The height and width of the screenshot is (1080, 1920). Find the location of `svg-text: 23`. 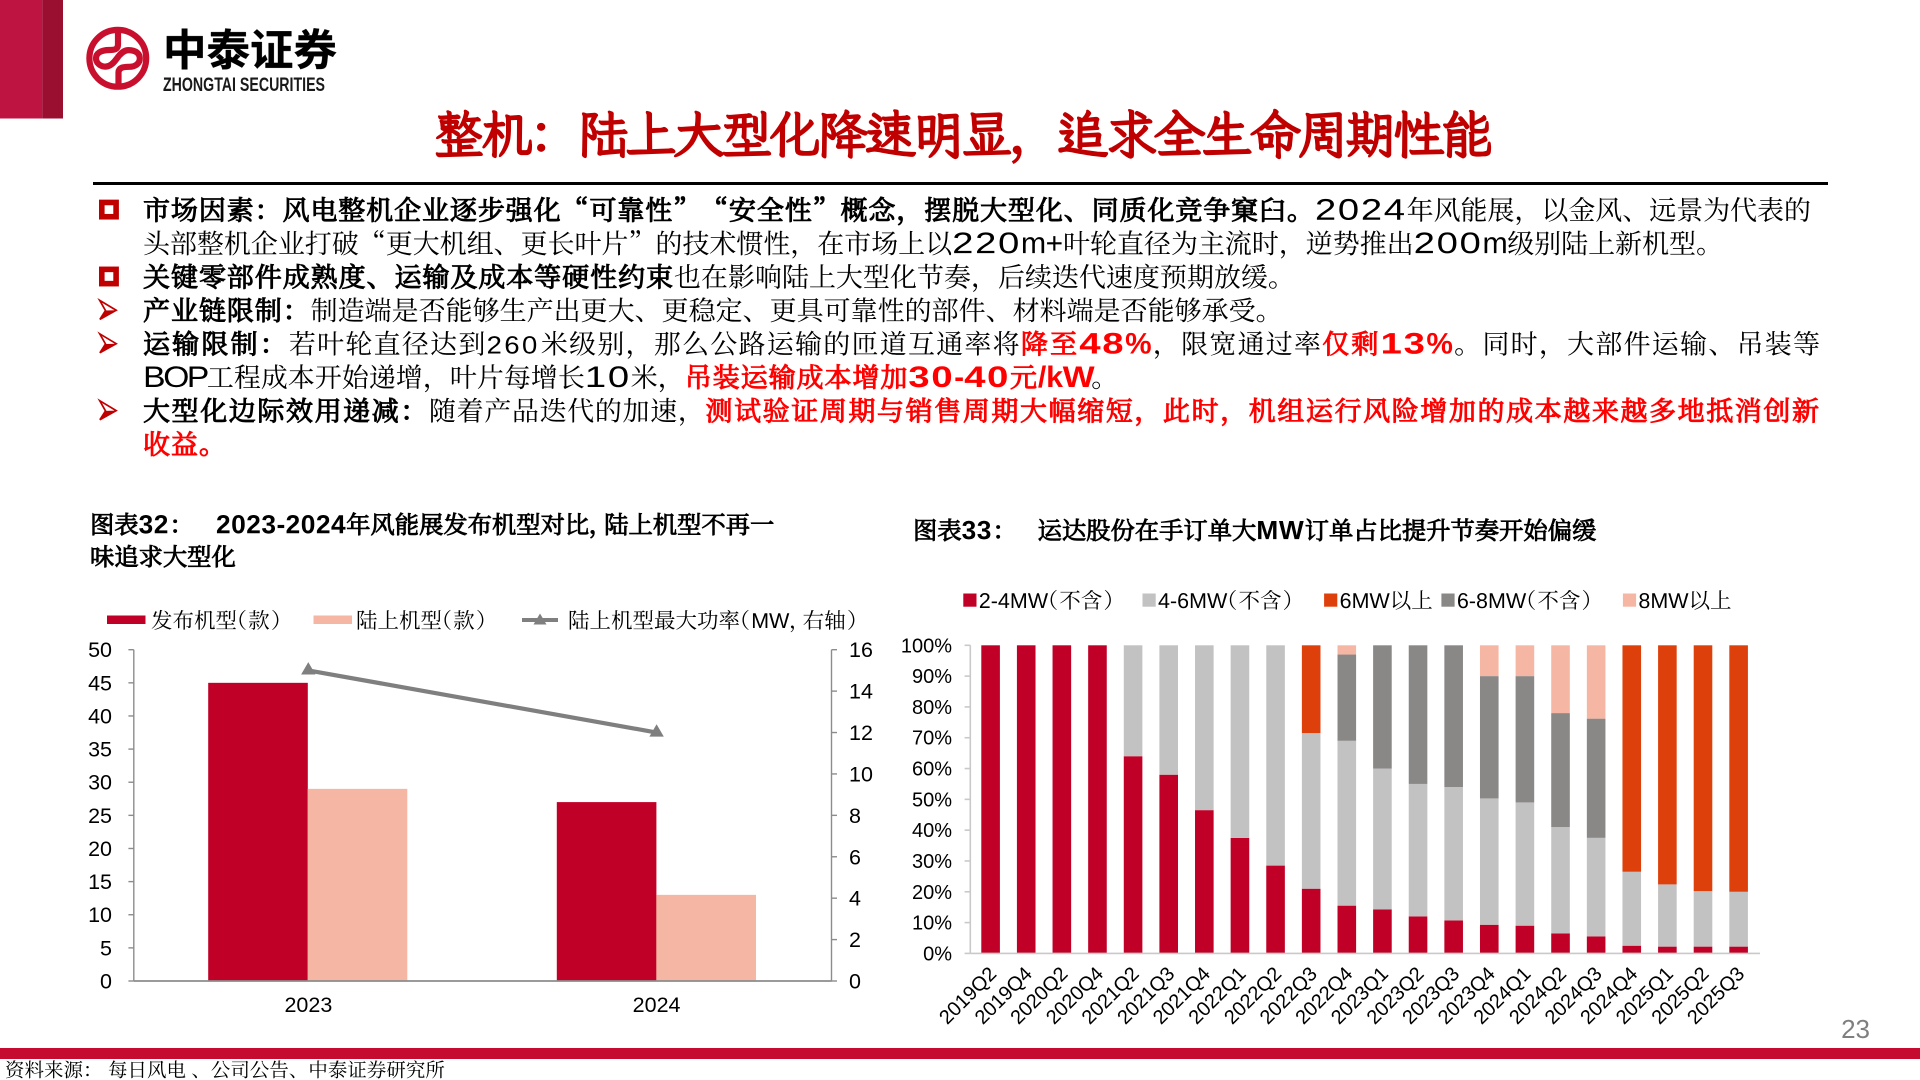

svg-text: 23 is located at coordinates (1855, 1029).